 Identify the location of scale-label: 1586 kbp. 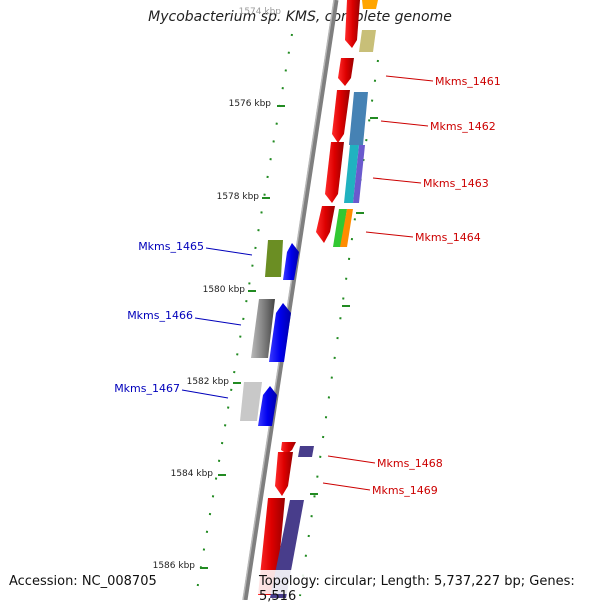
(174, 566).